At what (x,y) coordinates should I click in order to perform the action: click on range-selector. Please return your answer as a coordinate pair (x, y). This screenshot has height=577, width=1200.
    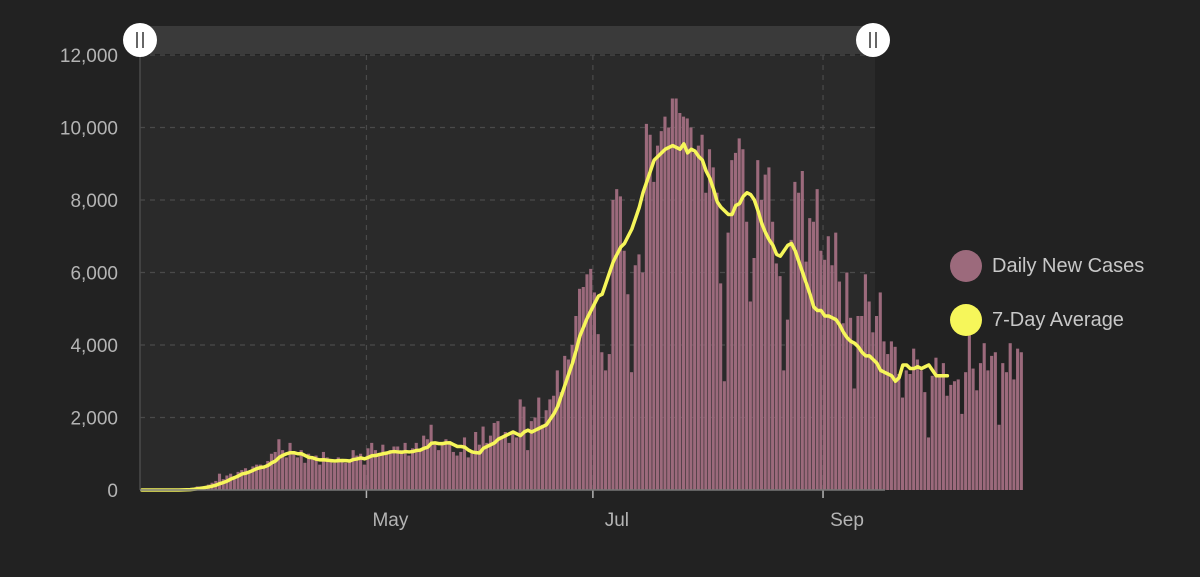
    Looking at the image, I should click on (506, 40).